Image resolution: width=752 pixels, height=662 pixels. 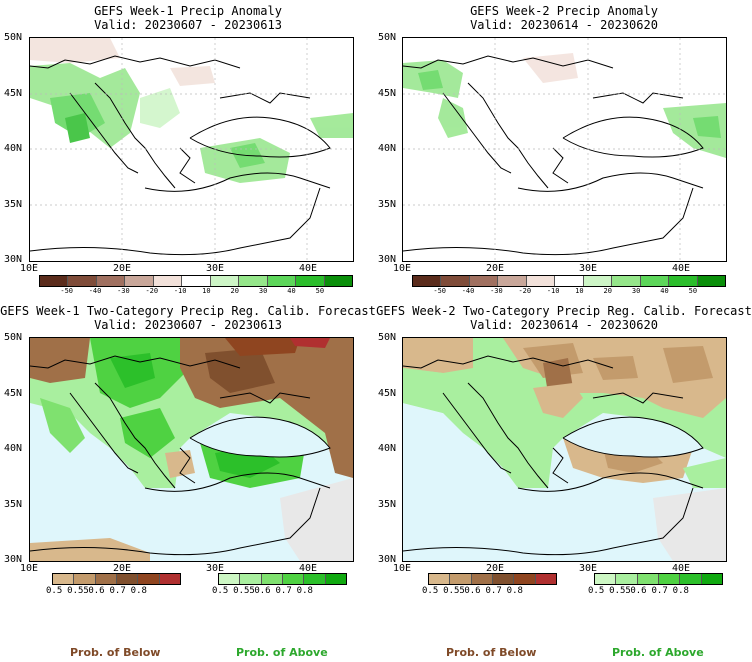 I want to click on prob-below-caption: Prob. of Below, so click(x=491, y=652).